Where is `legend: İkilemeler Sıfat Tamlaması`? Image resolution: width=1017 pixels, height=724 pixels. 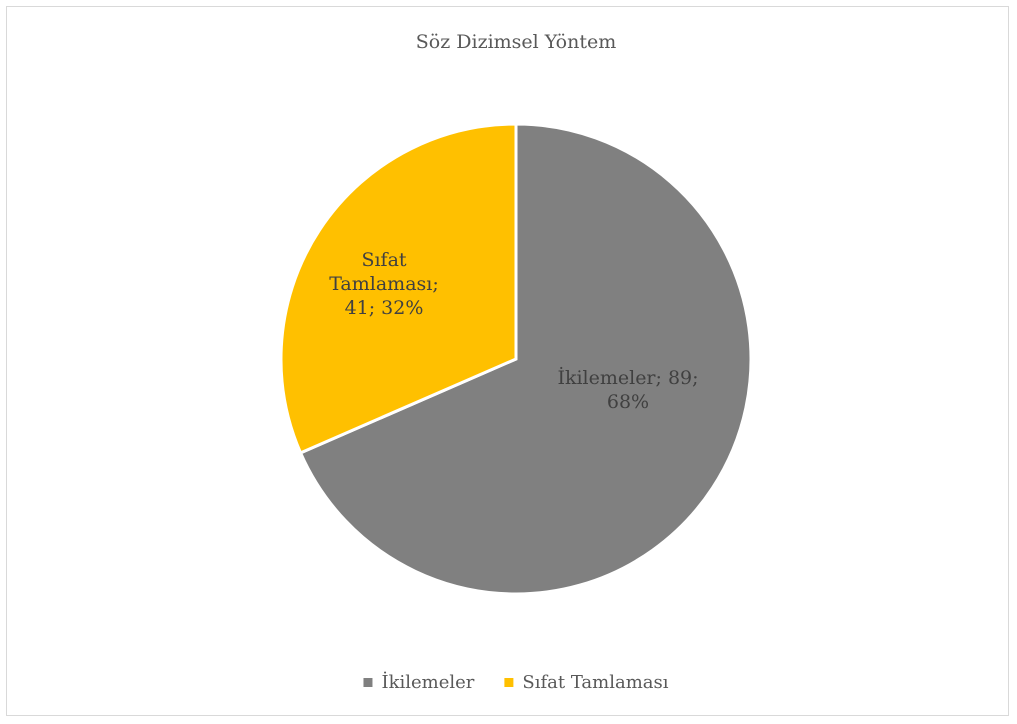 legend: İkilemeler Sıfat Tamlaması is located at coordinates (516, 681).